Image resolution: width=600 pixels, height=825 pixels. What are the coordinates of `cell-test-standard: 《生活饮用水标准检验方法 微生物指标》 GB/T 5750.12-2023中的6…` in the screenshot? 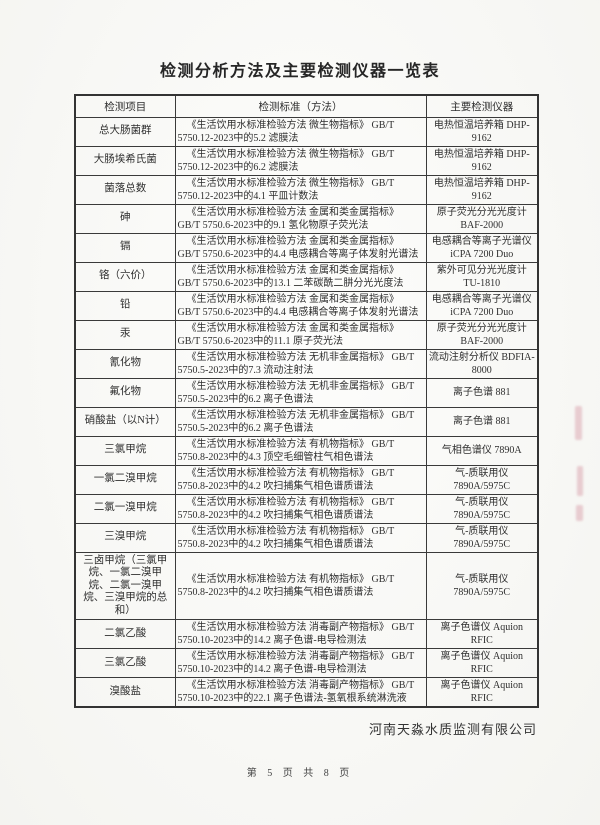 It's located at (300, 160).